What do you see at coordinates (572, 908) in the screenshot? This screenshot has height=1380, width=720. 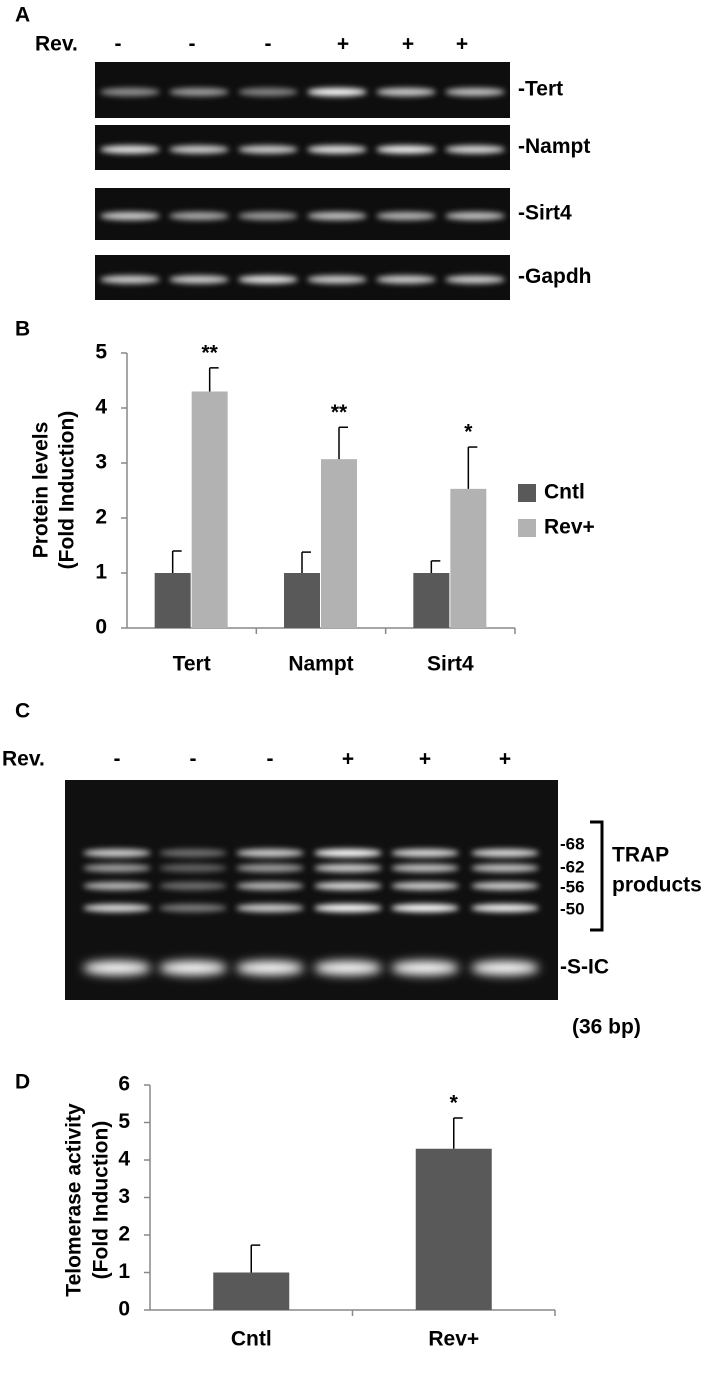 I see `size-marker: -50` at bounding box center [572, 908].